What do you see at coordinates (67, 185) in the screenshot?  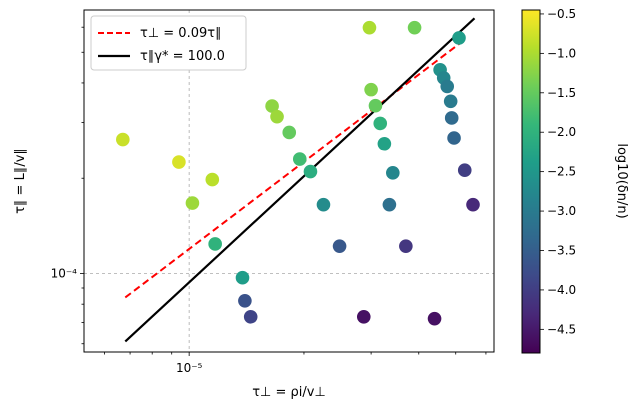 I see `y-axis-ticks: 10⁻⁴` at bounding box center [67, 185].